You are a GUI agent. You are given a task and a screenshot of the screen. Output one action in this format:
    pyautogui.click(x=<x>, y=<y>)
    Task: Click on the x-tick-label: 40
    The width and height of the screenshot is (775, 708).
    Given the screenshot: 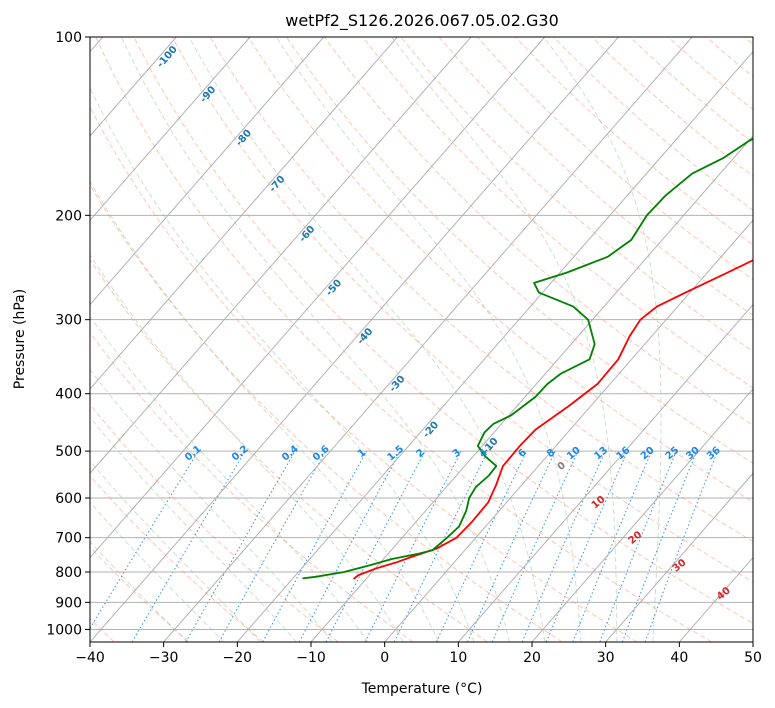 What is the action you would take?
    pyautogui.click(x=679, y=658)
    